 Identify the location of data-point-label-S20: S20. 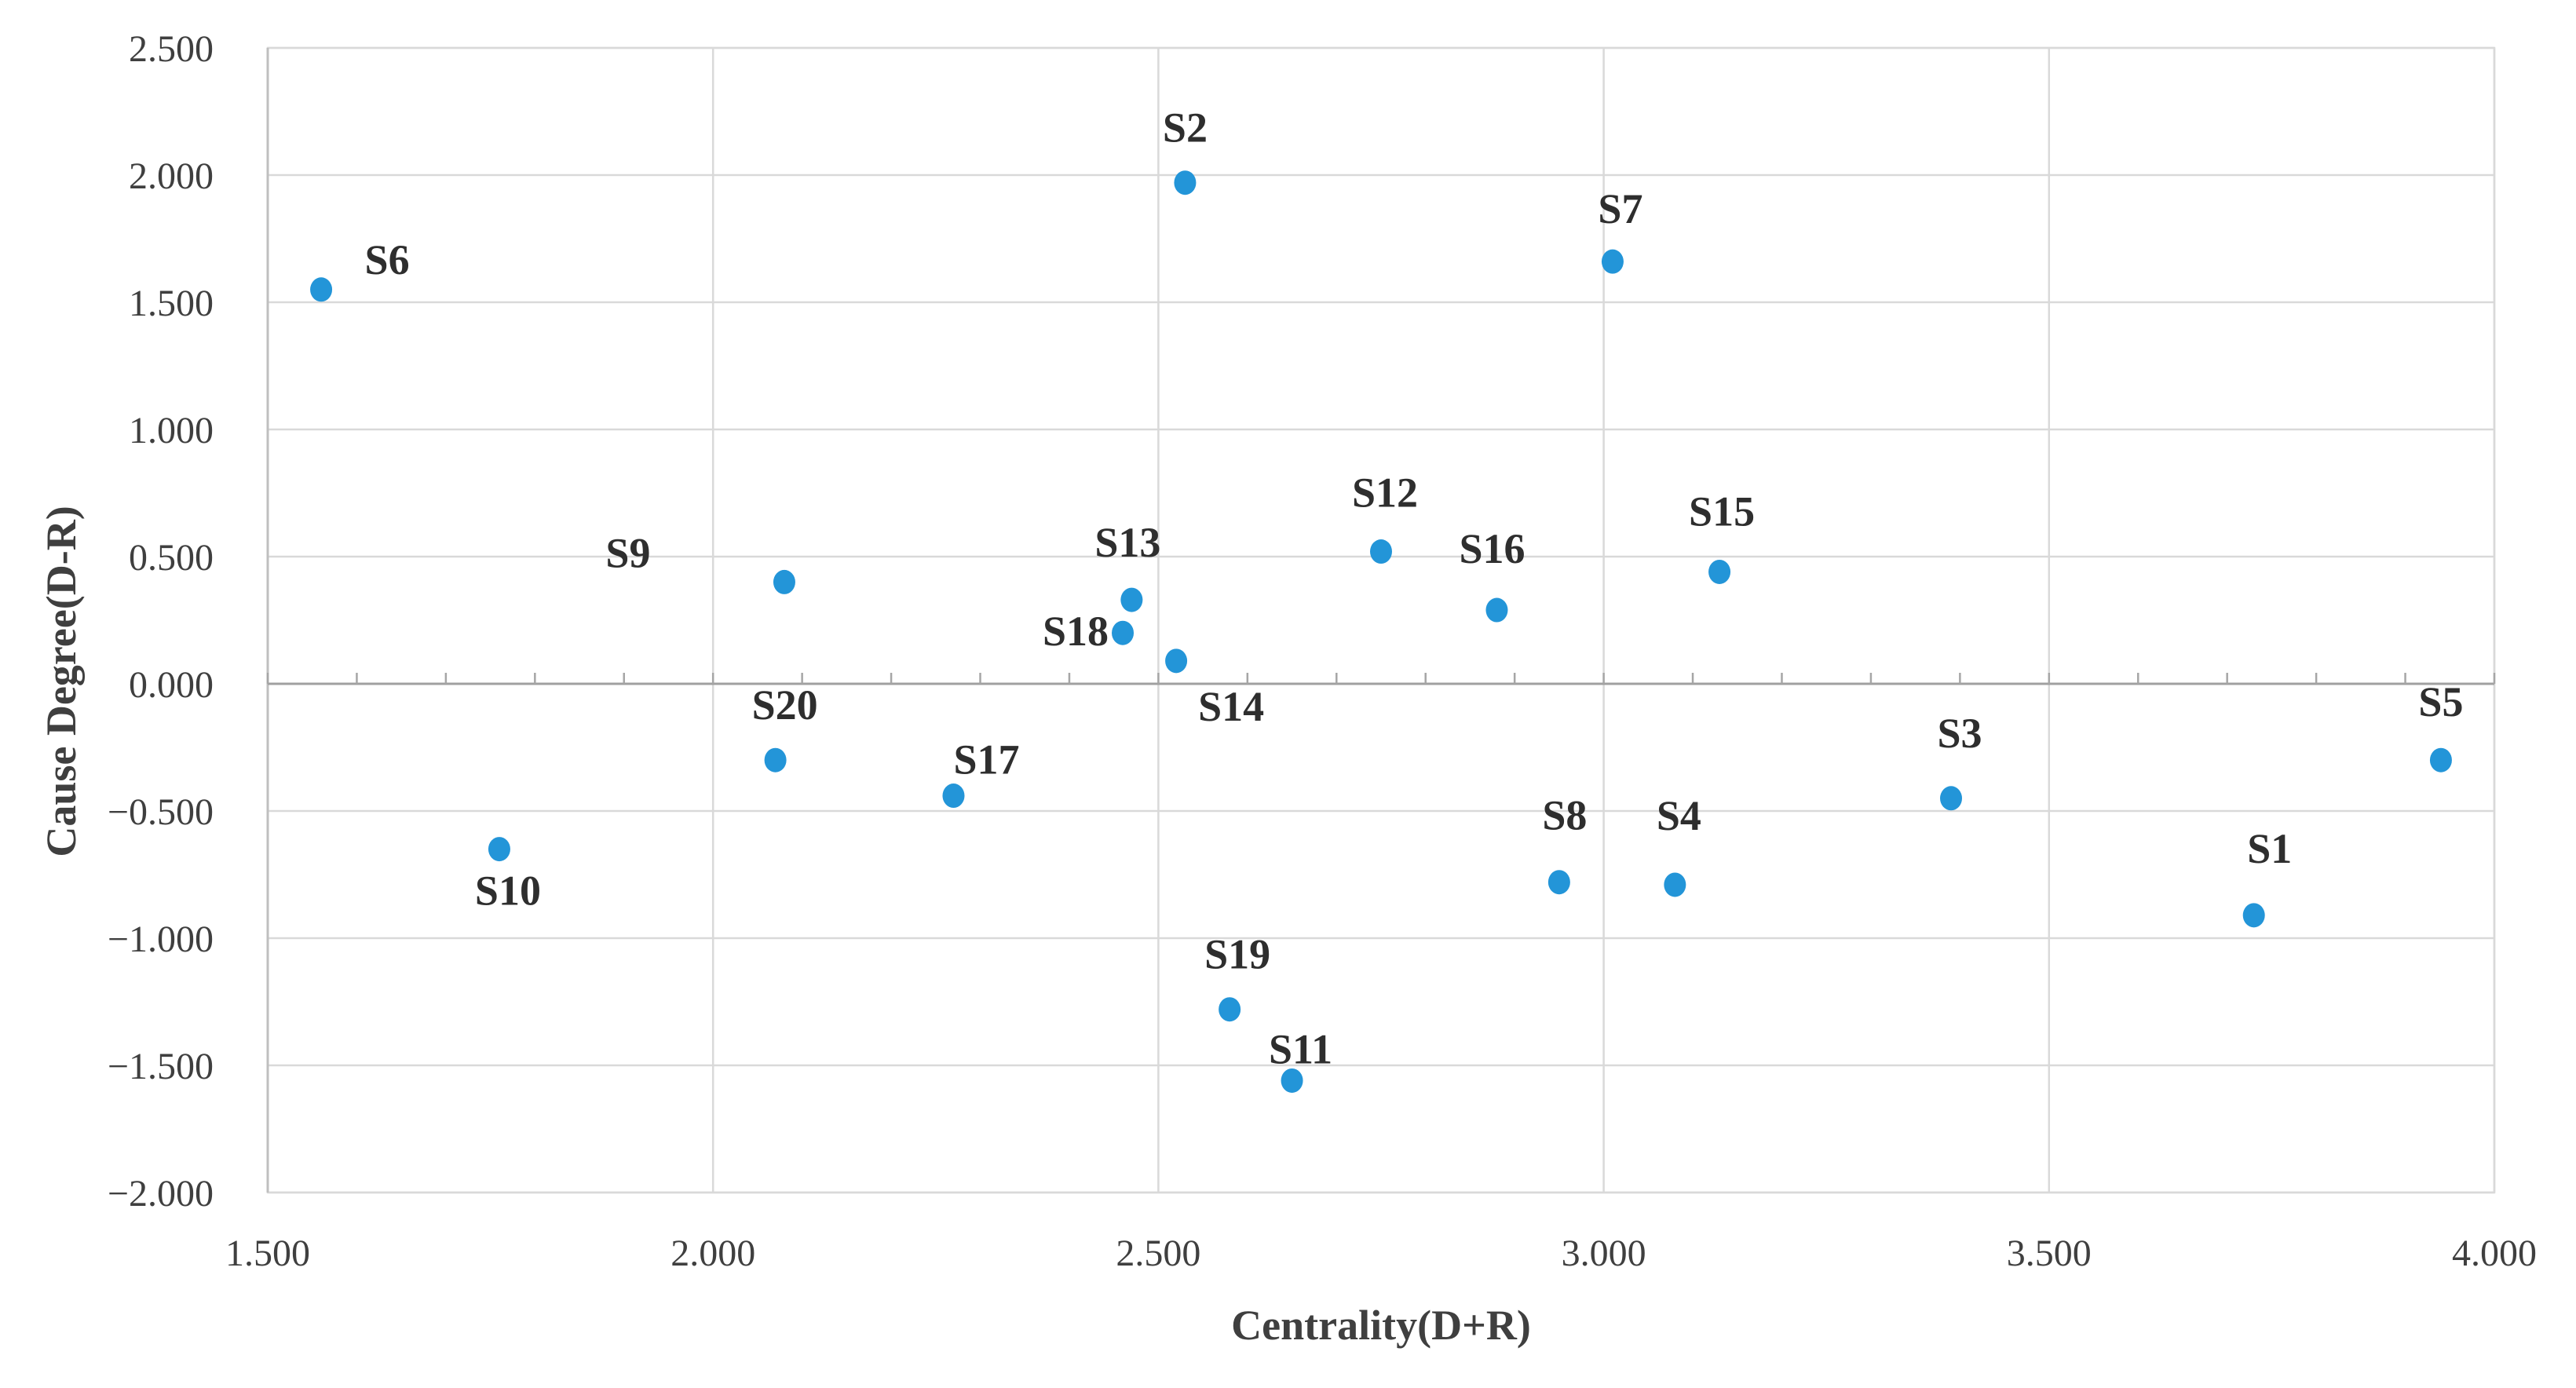
(785, 705).